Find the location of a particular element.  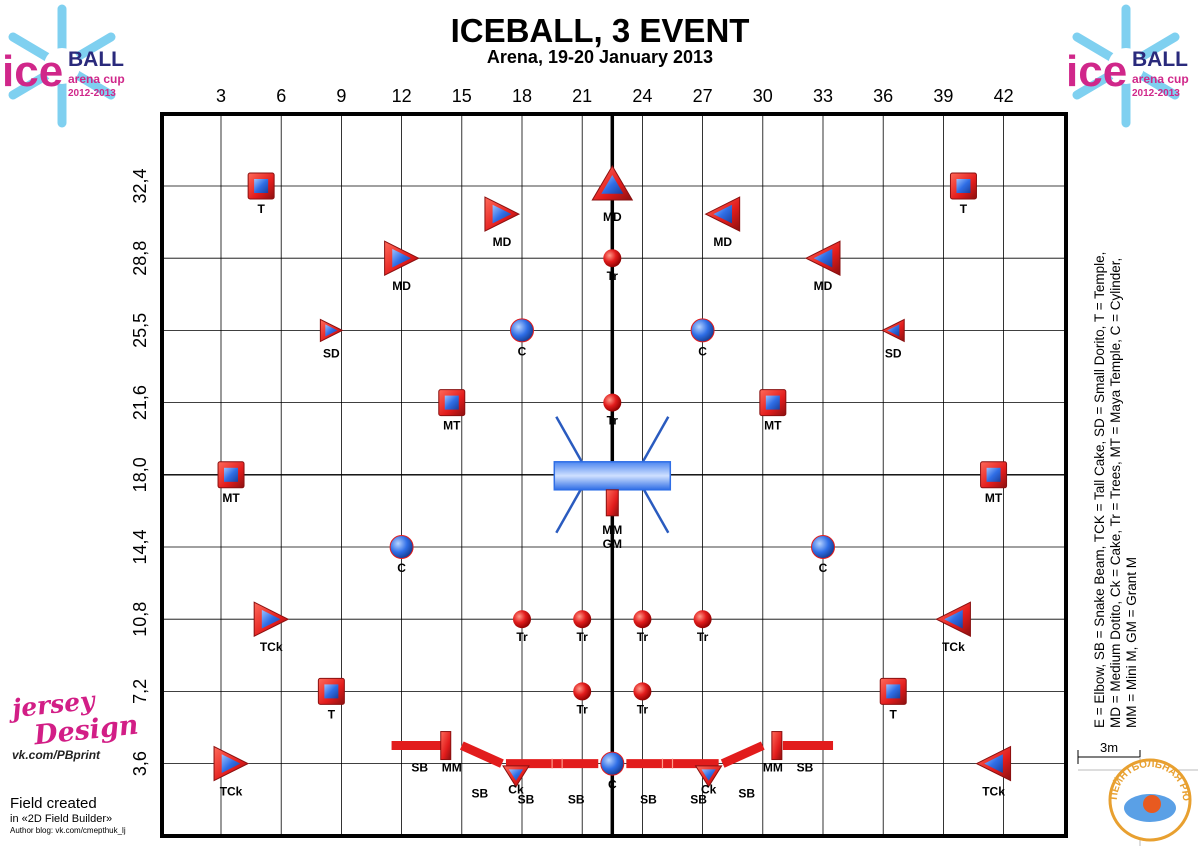

x-tick-label: 6 is located at coordinates (281, 96).